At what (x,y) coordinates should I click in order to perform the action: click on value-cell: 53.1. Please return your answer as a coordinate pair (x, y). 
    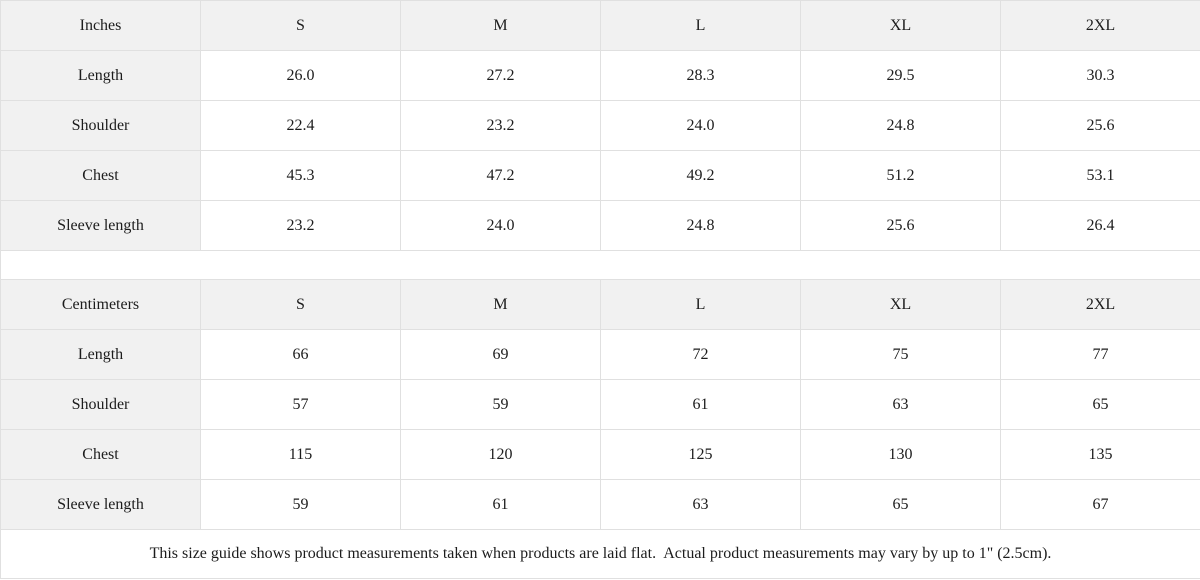
    Looking at the image, I should click on (1100, 175).